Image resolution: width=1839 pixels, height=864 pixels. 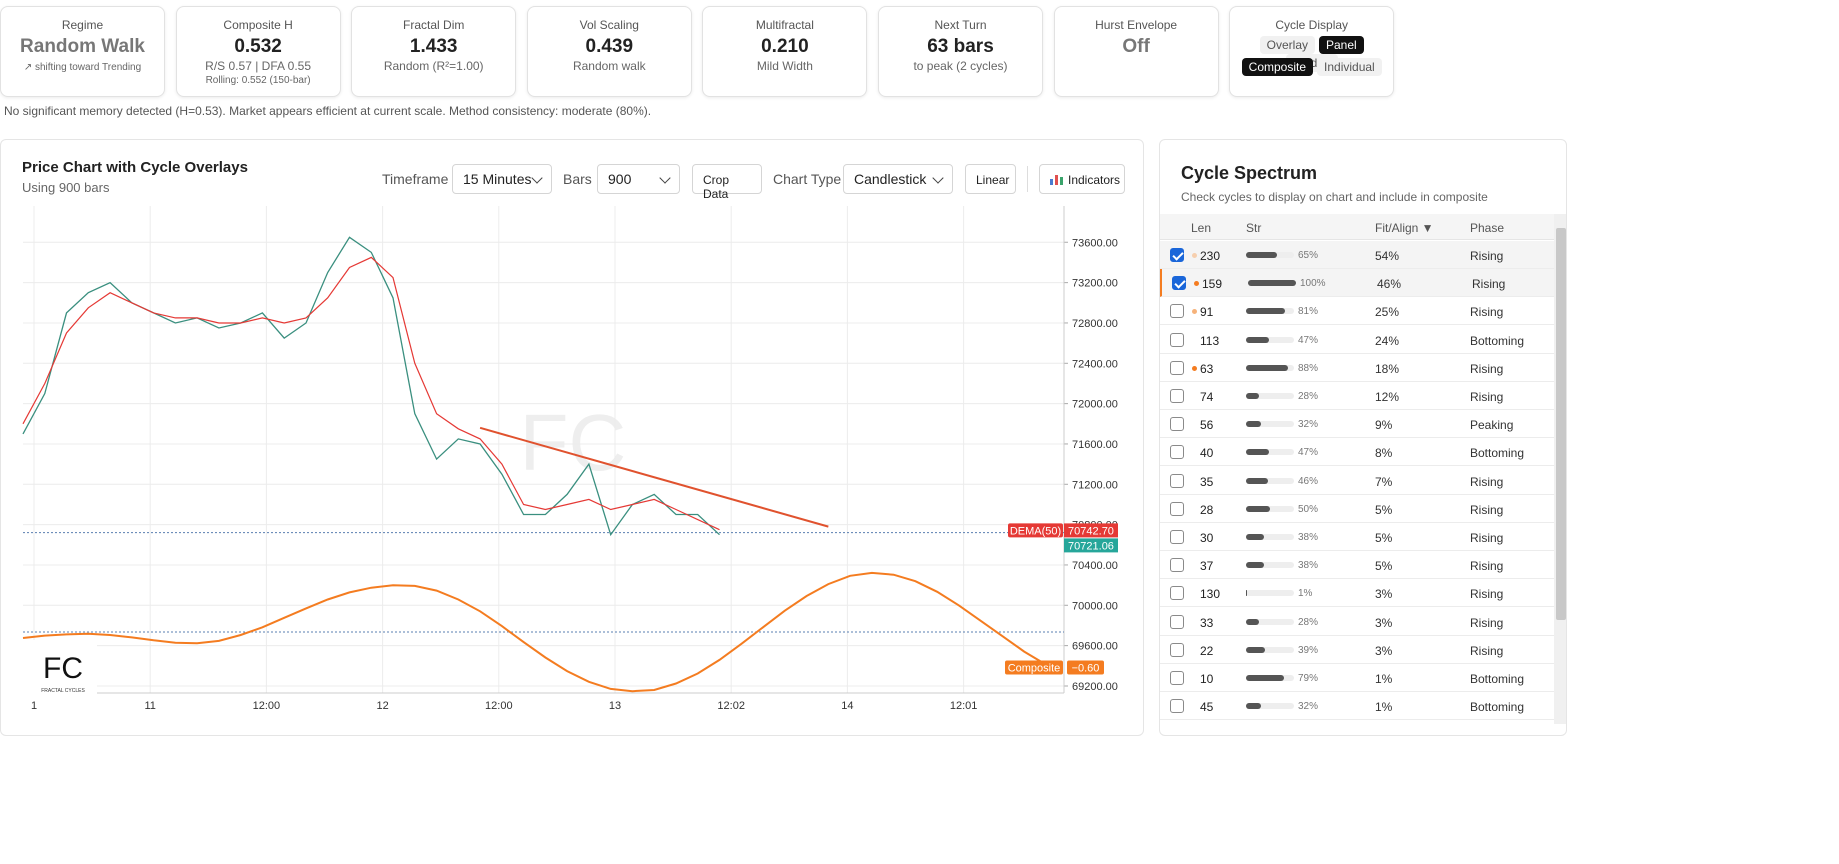 What do you see at coordinates (1210, 340) in the screenshot?
I see `cycle-length: 113` at bounding box center [1210, 340].